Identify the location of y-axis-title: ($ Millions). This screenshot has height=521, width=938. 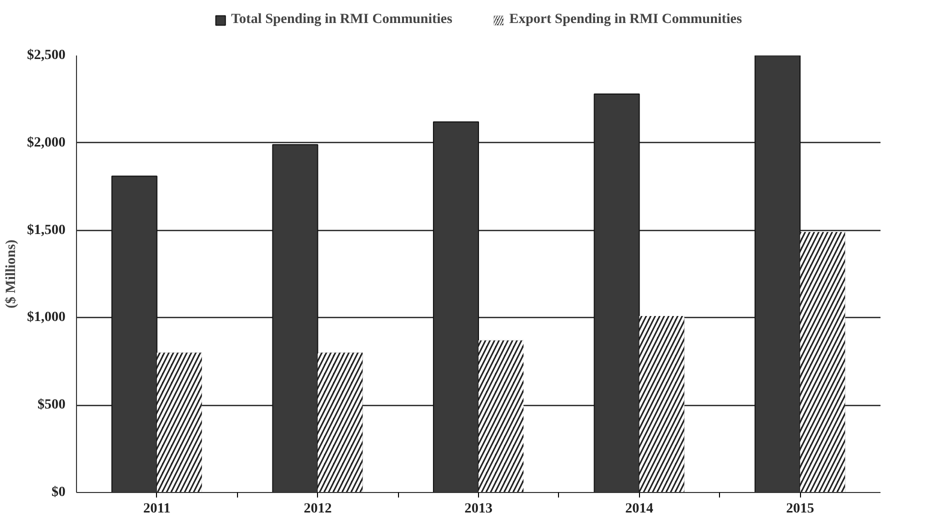
(11, 273).